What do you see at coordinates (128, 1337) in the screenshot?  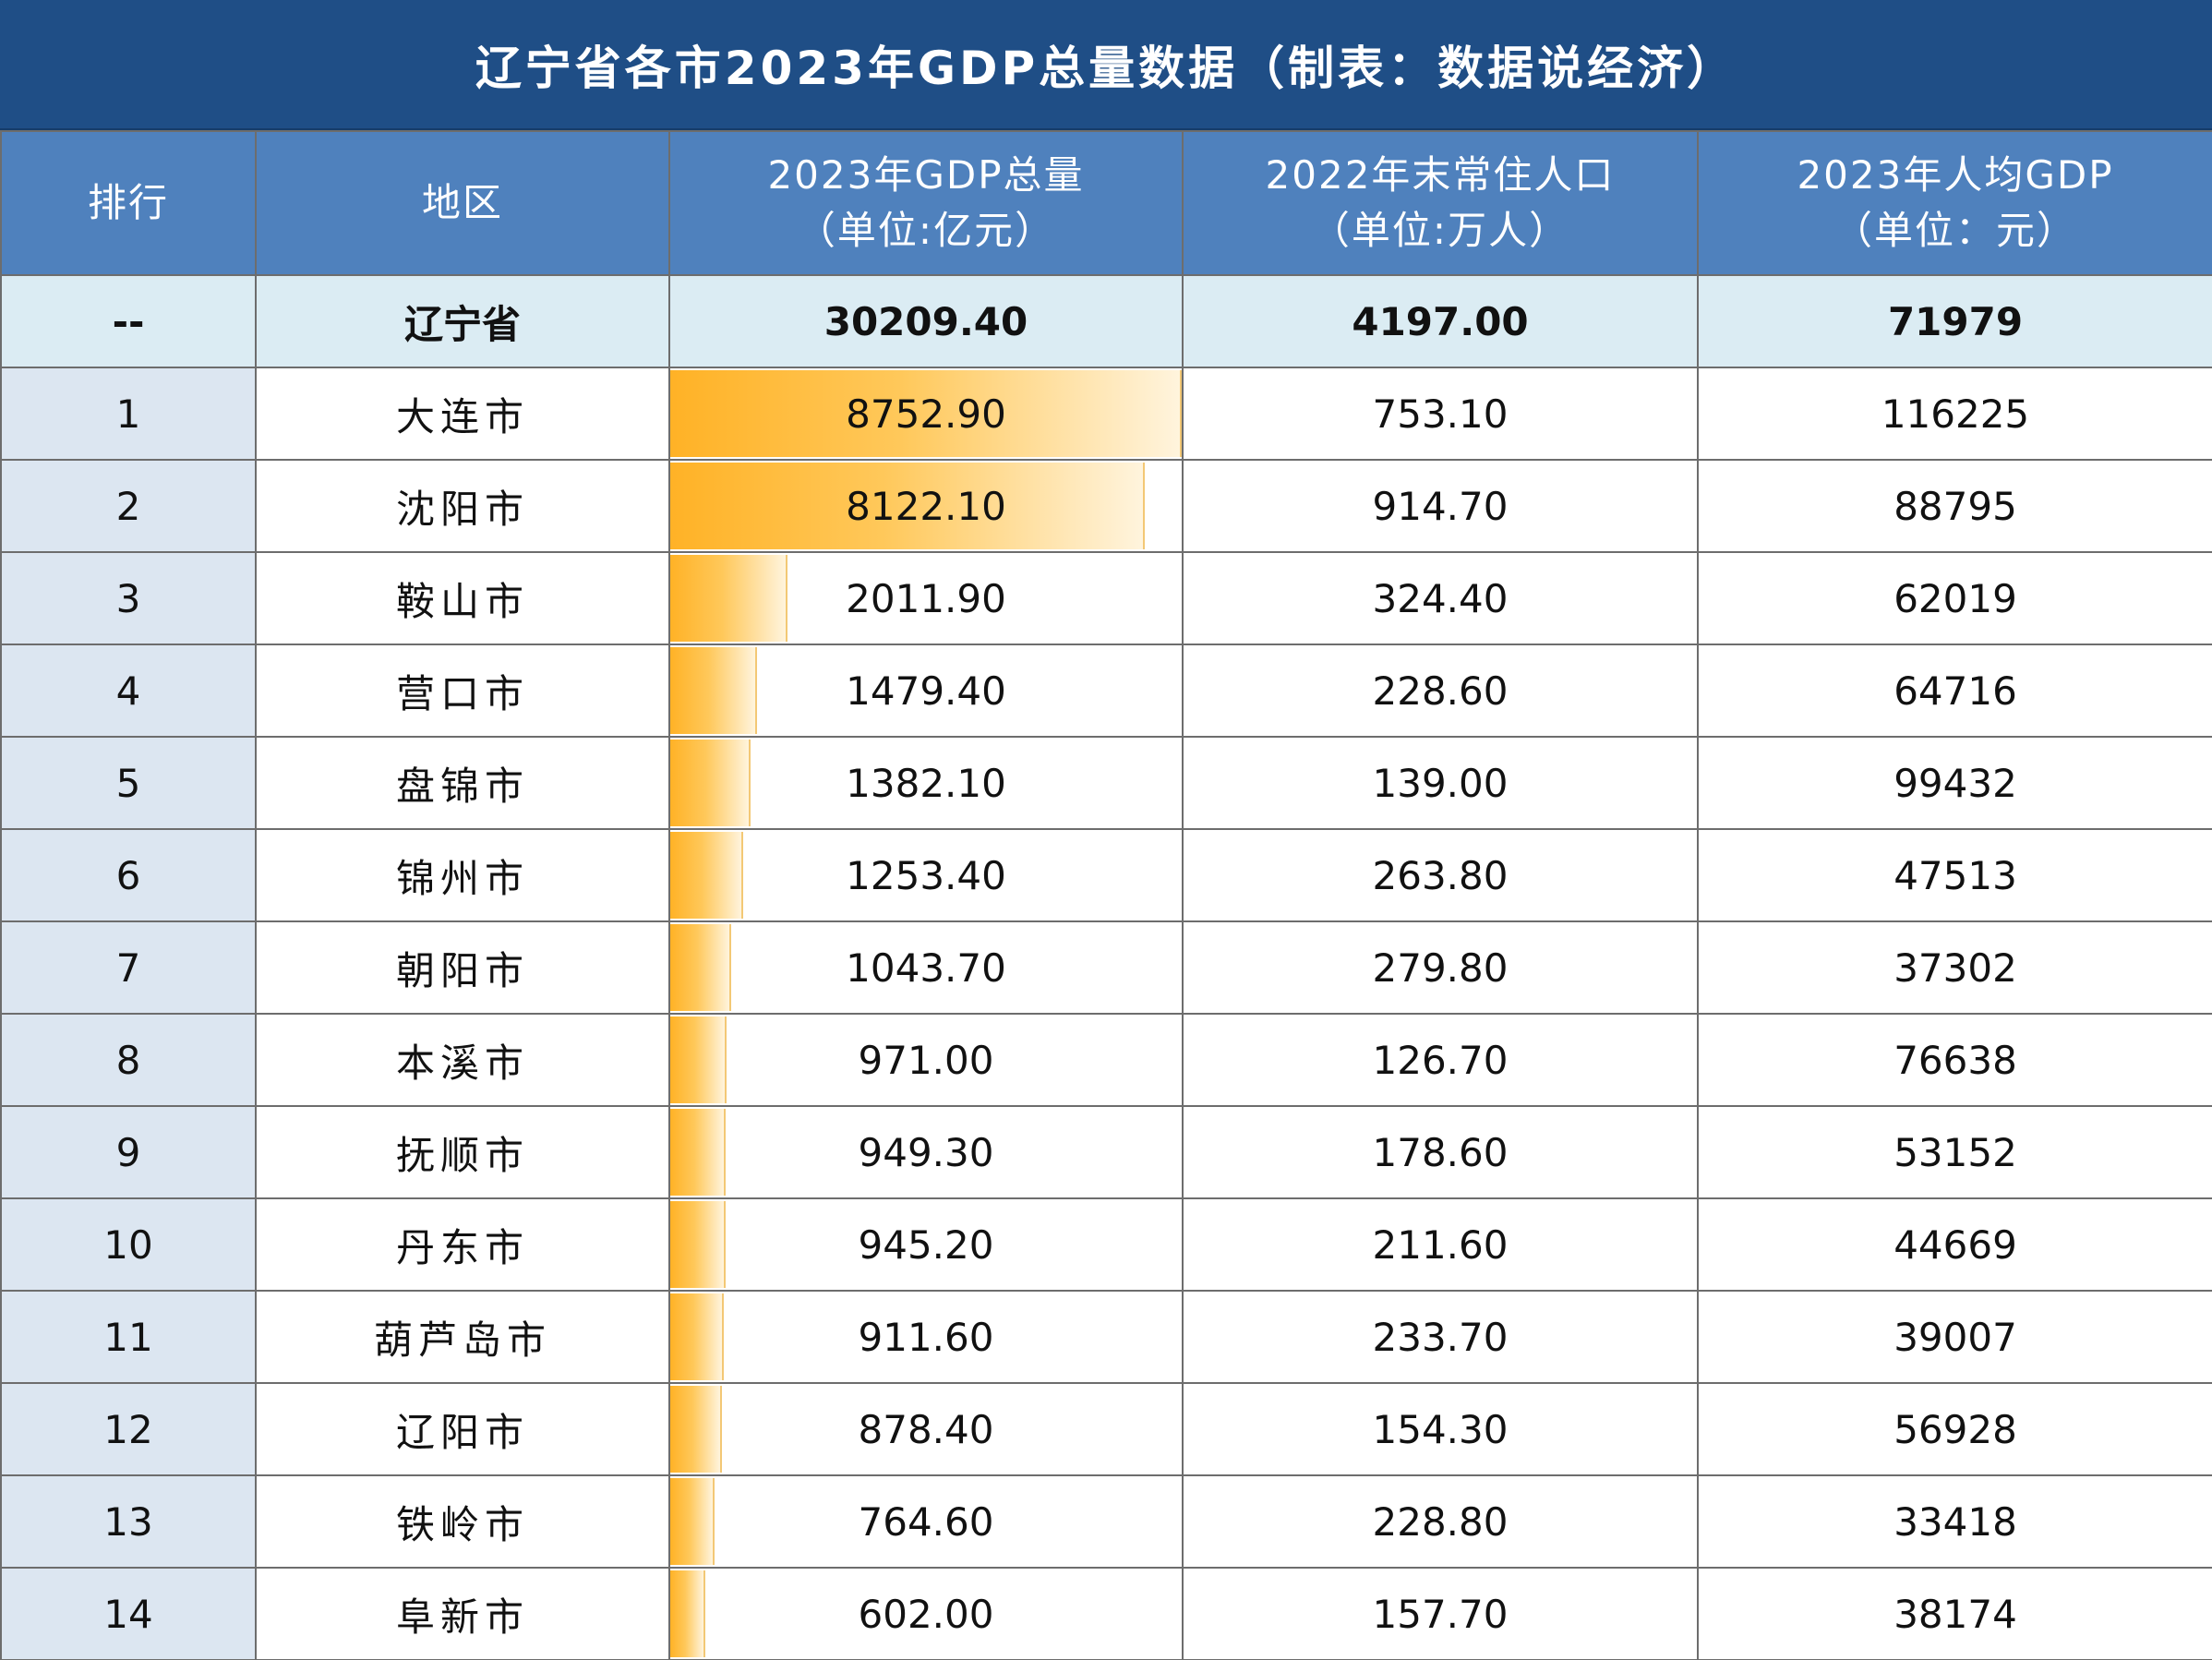 I see `row-rank: 11` at bounding box center [128, 1337].